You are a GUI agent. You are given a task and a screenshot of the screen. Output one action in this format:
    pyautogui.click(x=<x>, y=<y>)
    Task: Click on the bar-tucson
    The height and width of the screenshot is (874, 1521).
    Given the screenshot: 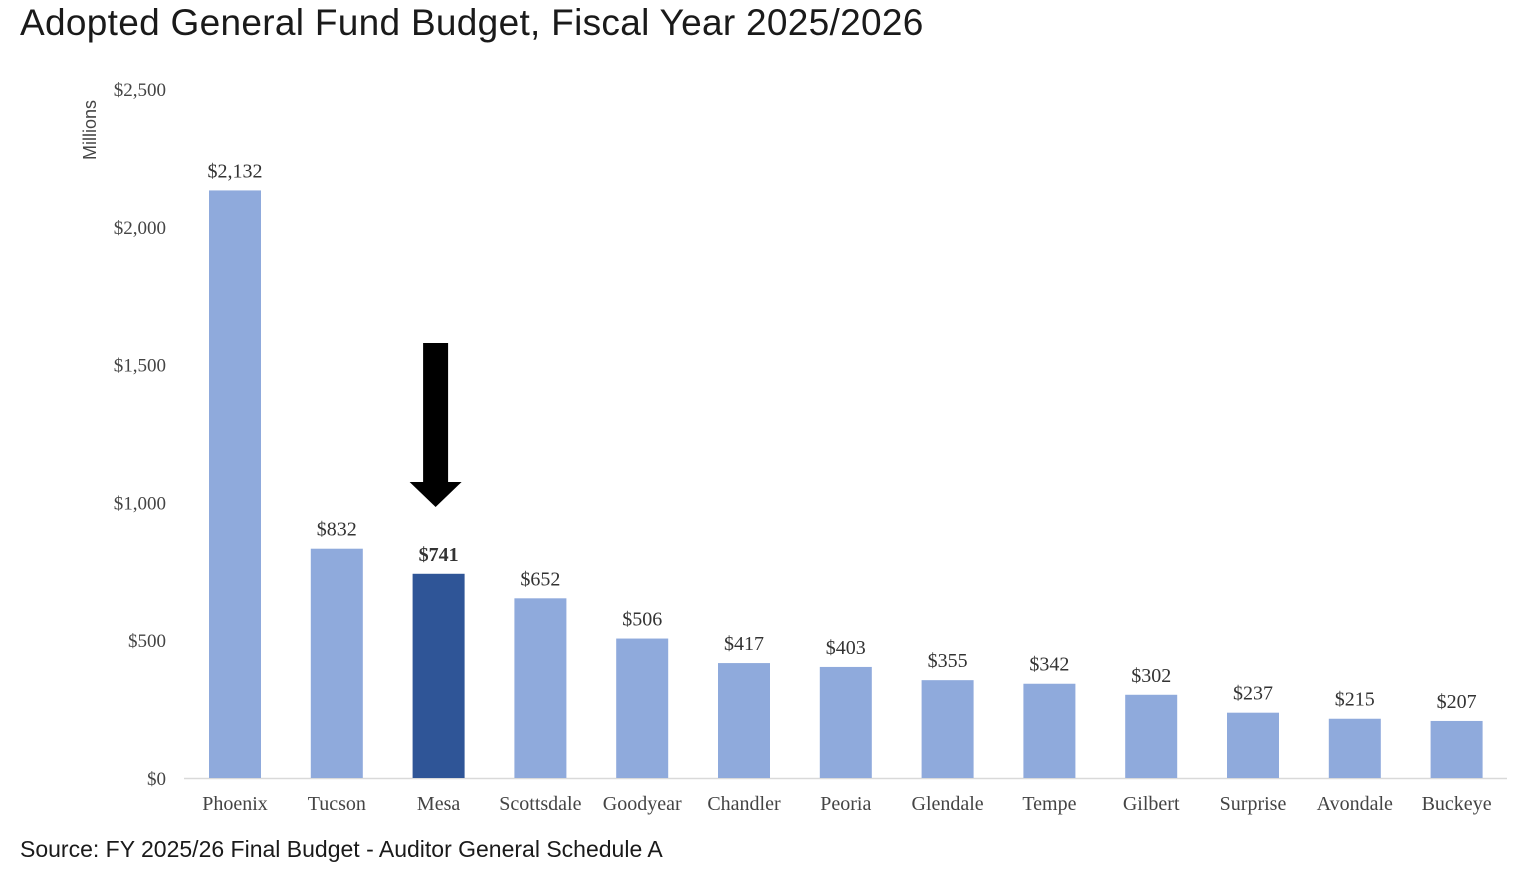 What is the action you would take?
    pyautogui.click(x=336, y=663)
    